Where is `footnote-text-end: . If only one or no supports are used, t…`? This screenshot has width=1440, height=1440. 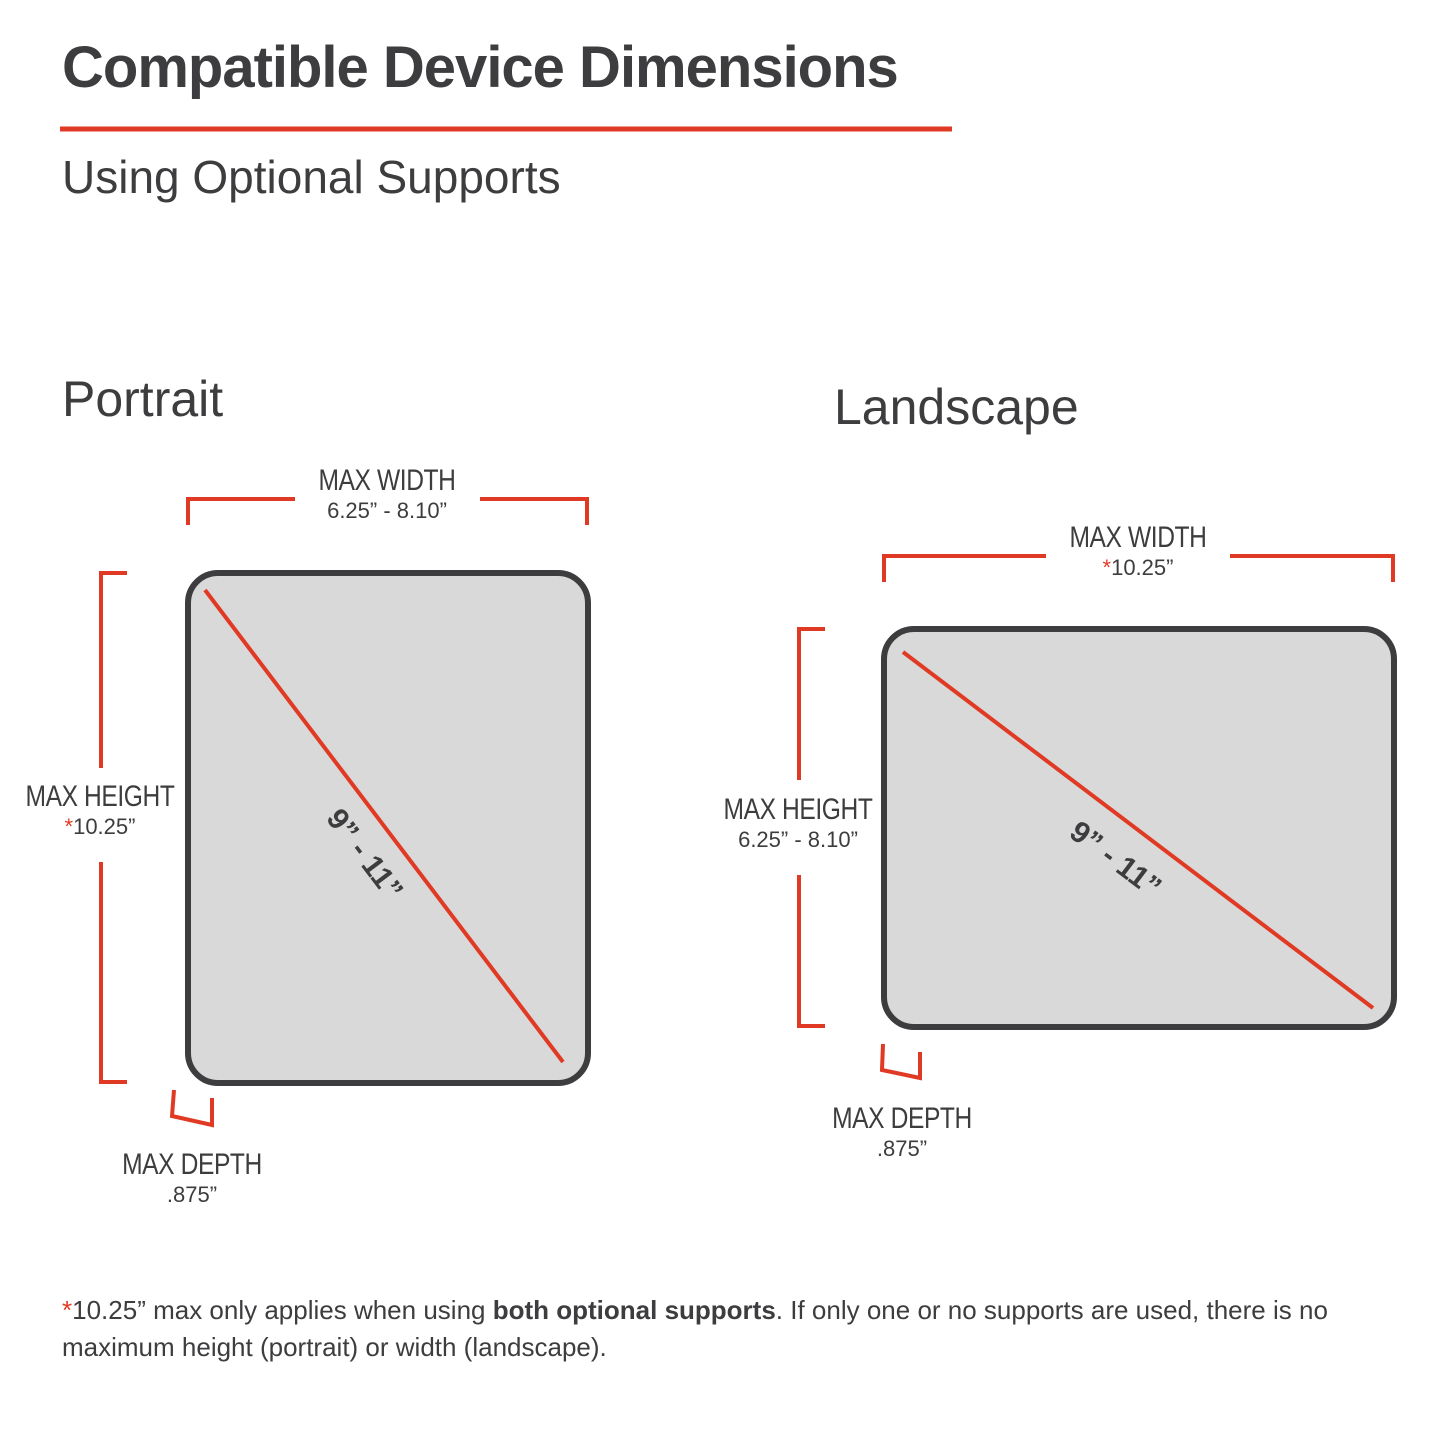 footnote-text-end: . If only one or no supports are used, t… is located at coordinates (695, 1328).